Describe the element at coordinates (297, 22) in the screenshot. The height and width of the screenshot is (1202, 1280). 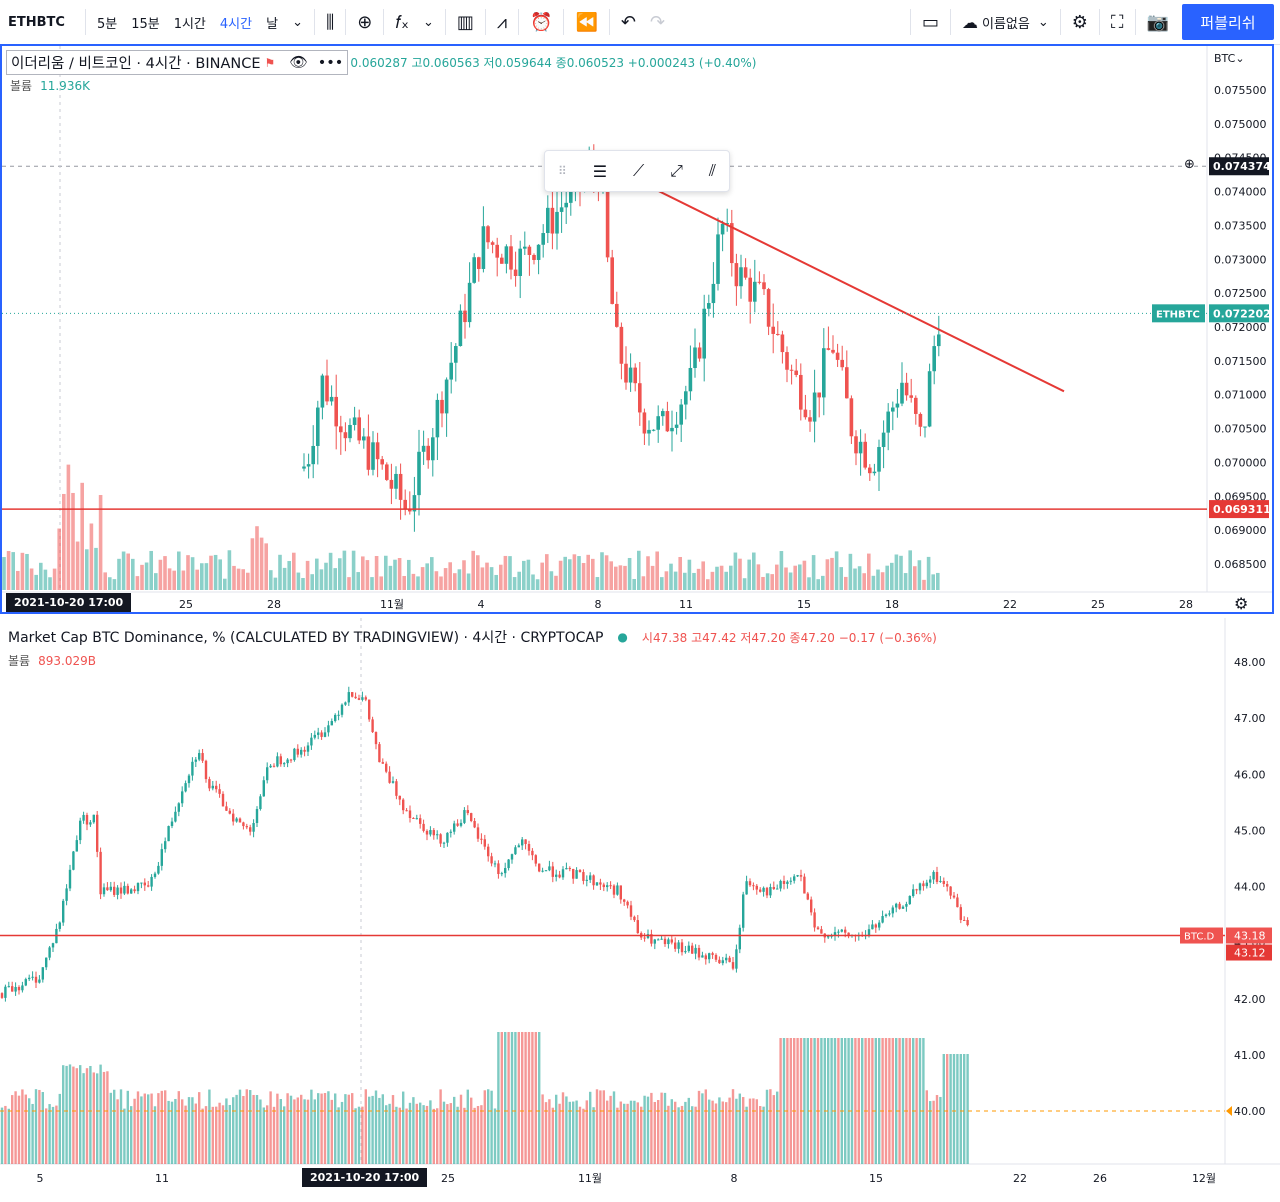
I see `interval-dropdown-chevron-icon: ⌄` at that location.